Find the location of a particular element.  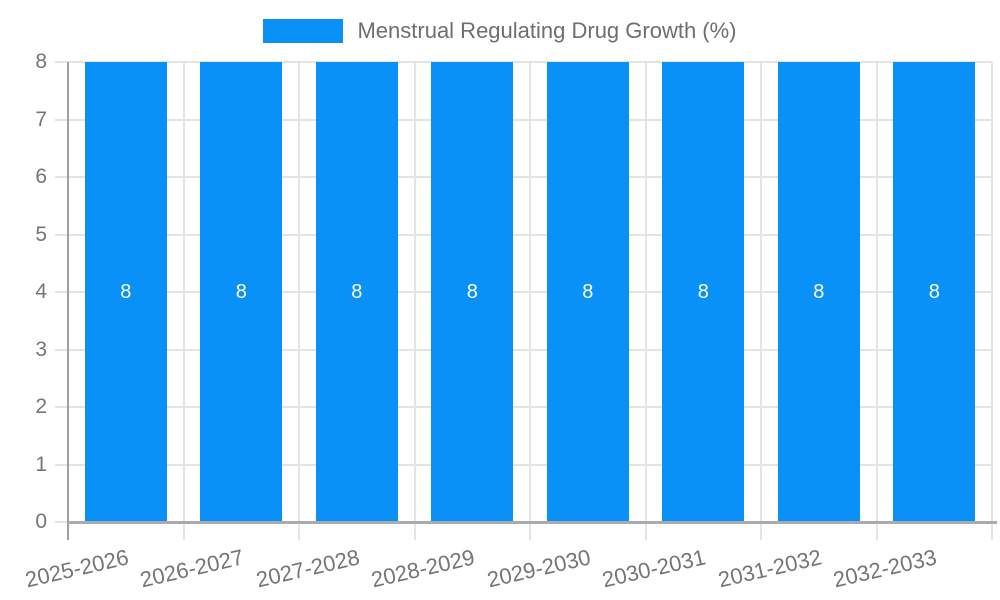

y-axis-tick-label: 3 is located at coordinates (41, 349).